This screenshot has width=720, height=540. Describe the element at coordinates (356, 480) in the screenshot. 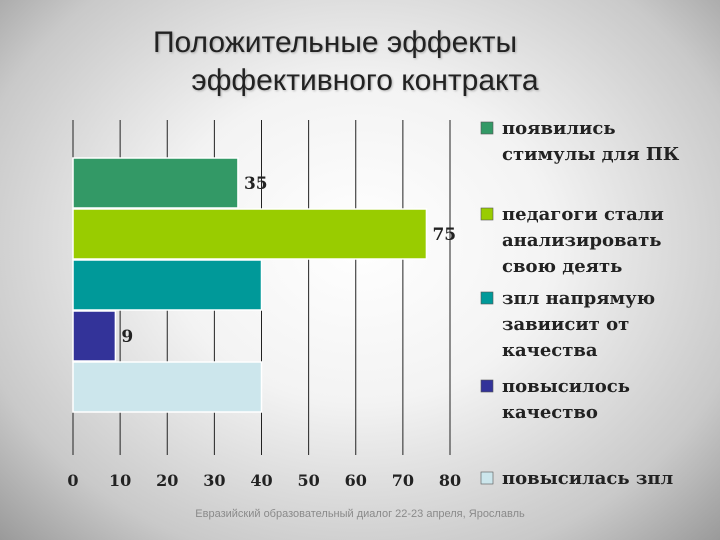

I see `x-tick-label: 60` at that location.